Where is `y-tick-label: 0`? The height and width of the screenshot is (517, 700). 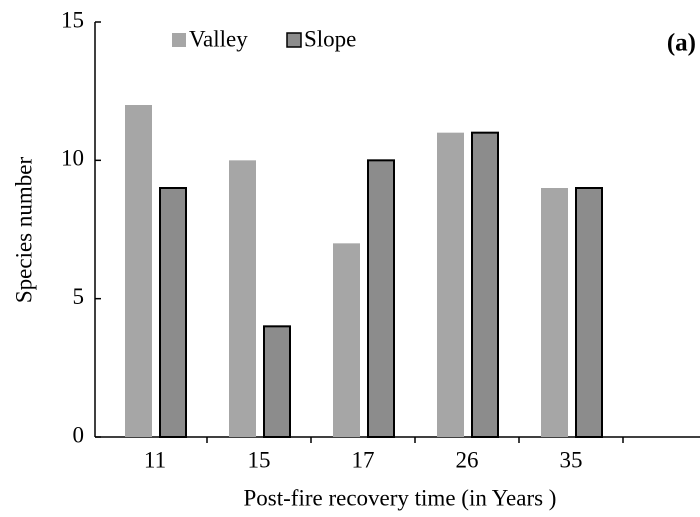 y-tick-label: 0 is located at coordinates (79, 434).